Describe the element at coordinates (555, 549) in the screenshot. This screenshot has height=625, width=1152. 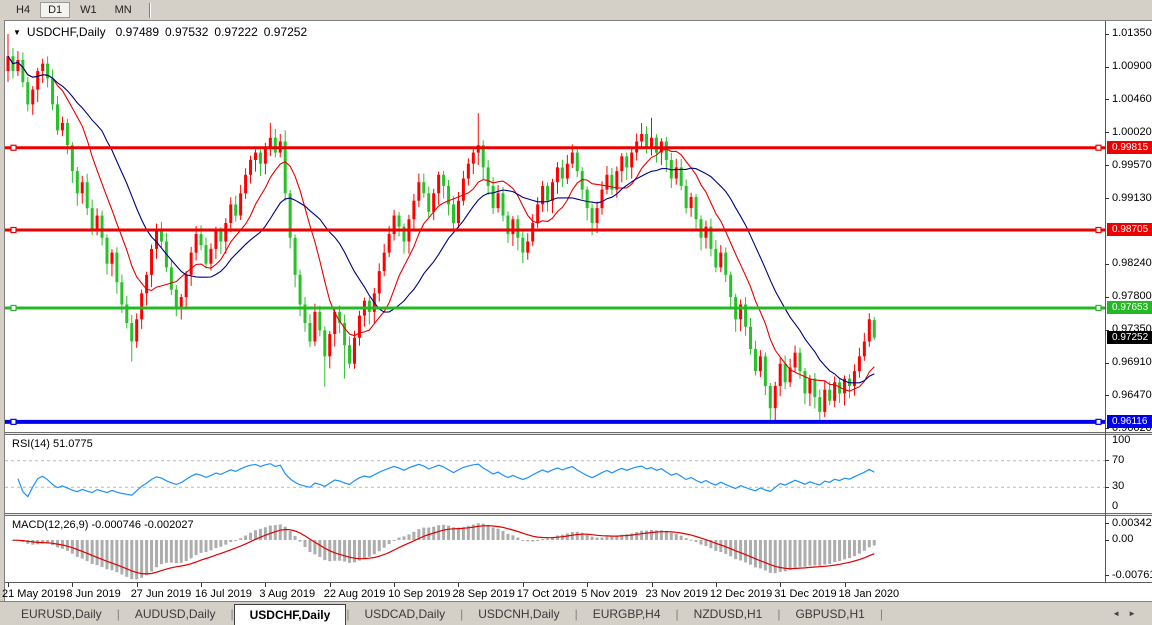
I see `macd-chart` at that location.